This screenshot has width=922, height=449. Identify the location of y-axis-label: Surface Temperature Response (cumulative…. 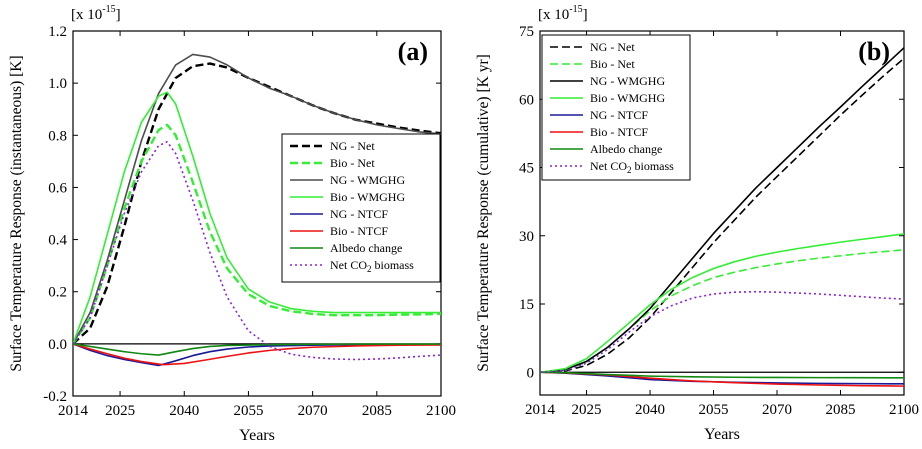
(483, 213).